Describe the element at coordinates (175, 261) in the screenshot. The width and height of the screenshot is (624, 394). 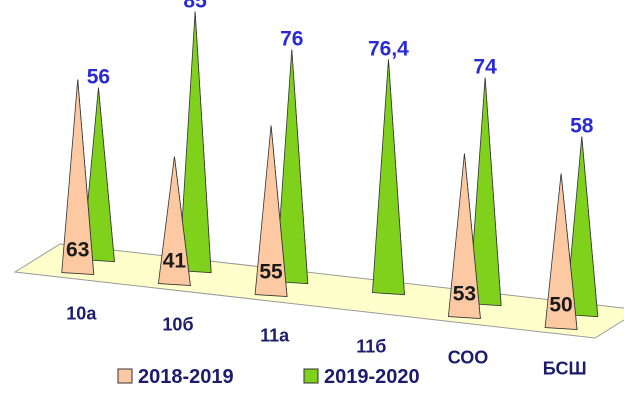
I see `value-label-10б-2018-2019: 41` at that location.